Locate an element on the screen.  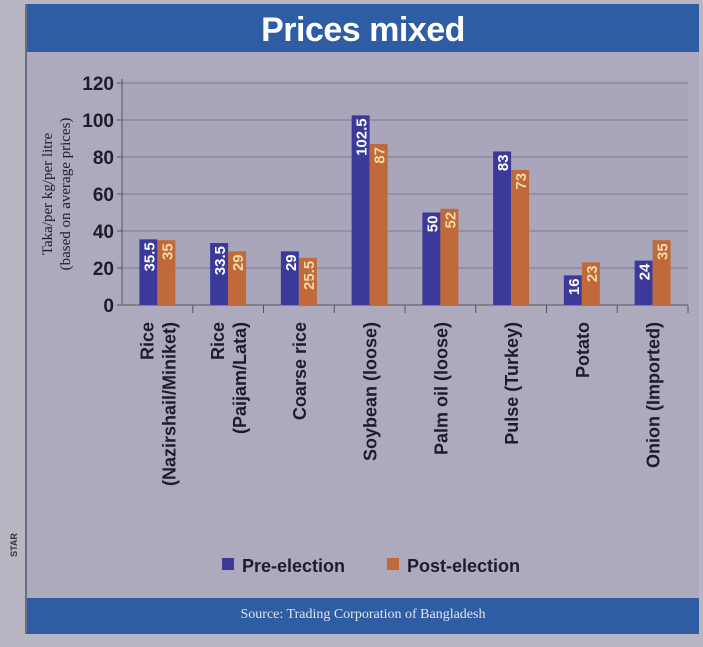
data-label: 25.5 is located at coordinates (309, 275).